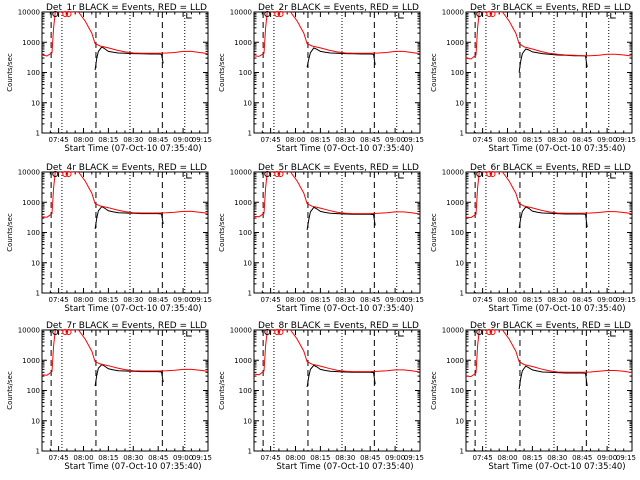 The width and height of the screenshot is (640, 480). Describe the element at coordinates (126, 8) in the screenshot. I see `chart-title: Det_1r BLACK = Events, RED = LLD` at that location.